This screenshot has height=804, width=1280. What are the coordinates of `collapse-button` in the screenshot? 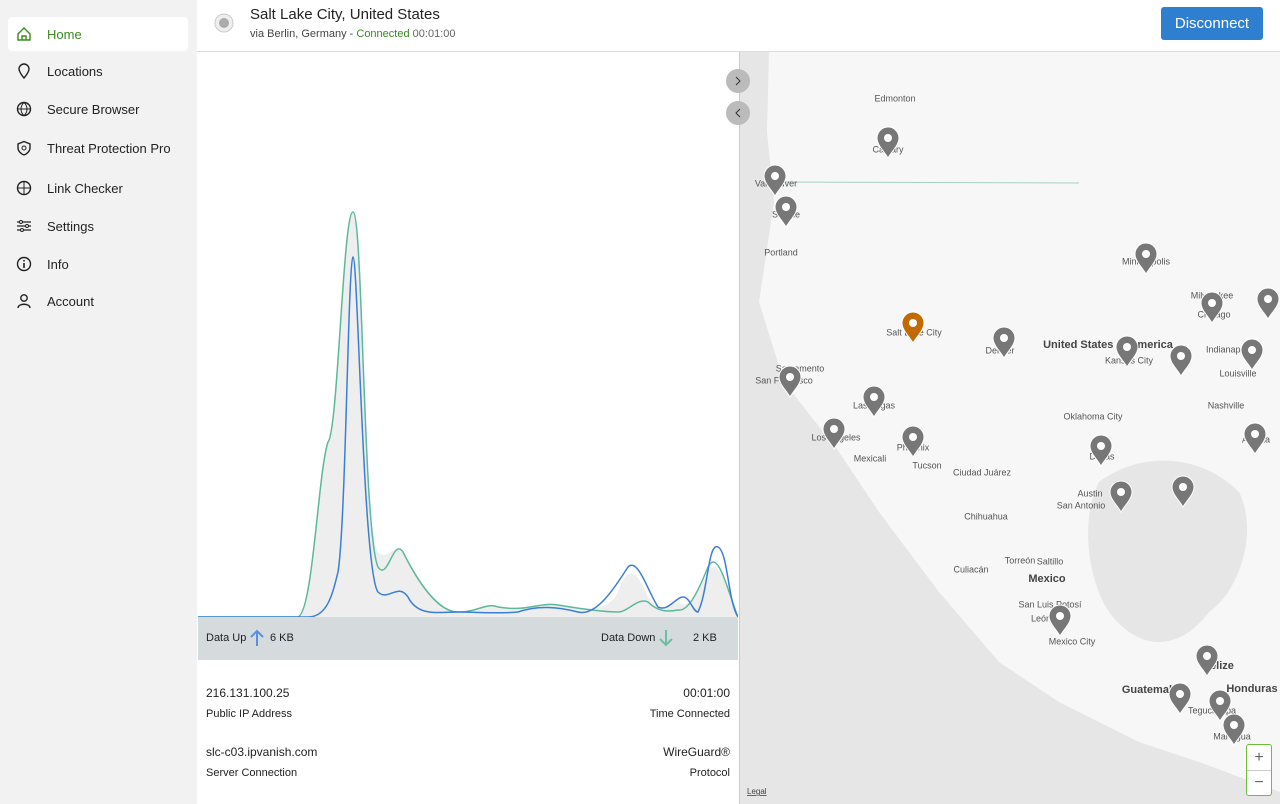 It's located at (738, 113).